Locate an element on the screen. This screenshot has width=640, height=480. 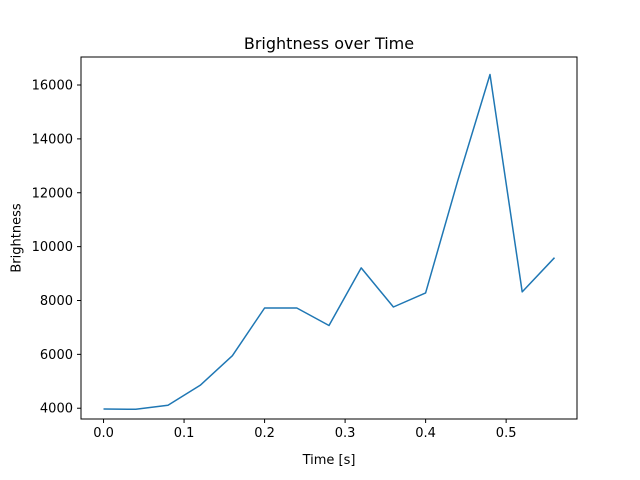
x-tick-label: 0.1 is located at coordinates (184, 433).